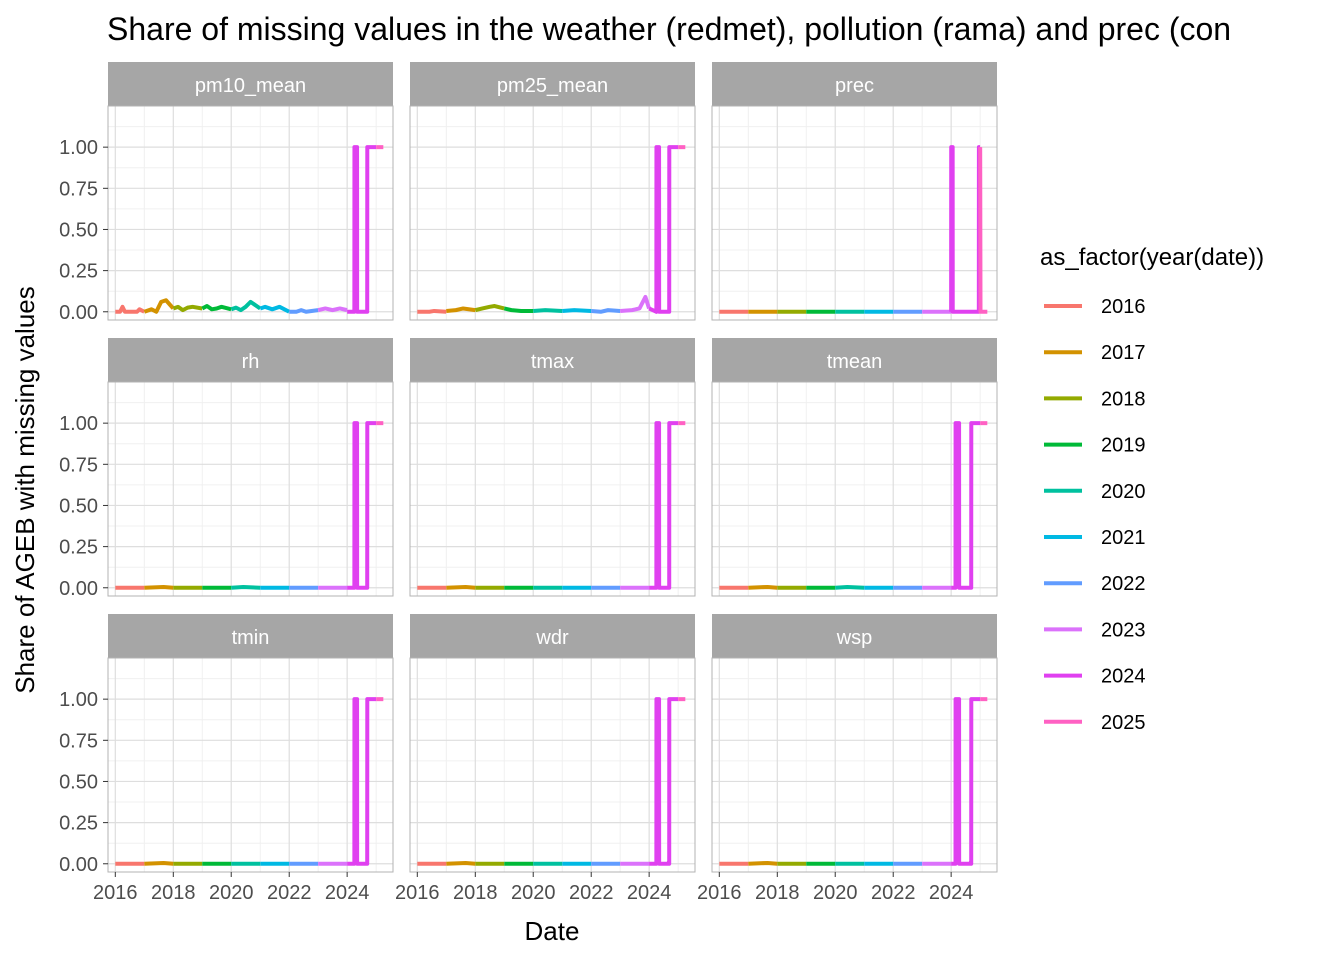  What do you see at coordinates (332, 309) in the screenshot?
I see `series-line-2023` at bounding box center [332, 309].